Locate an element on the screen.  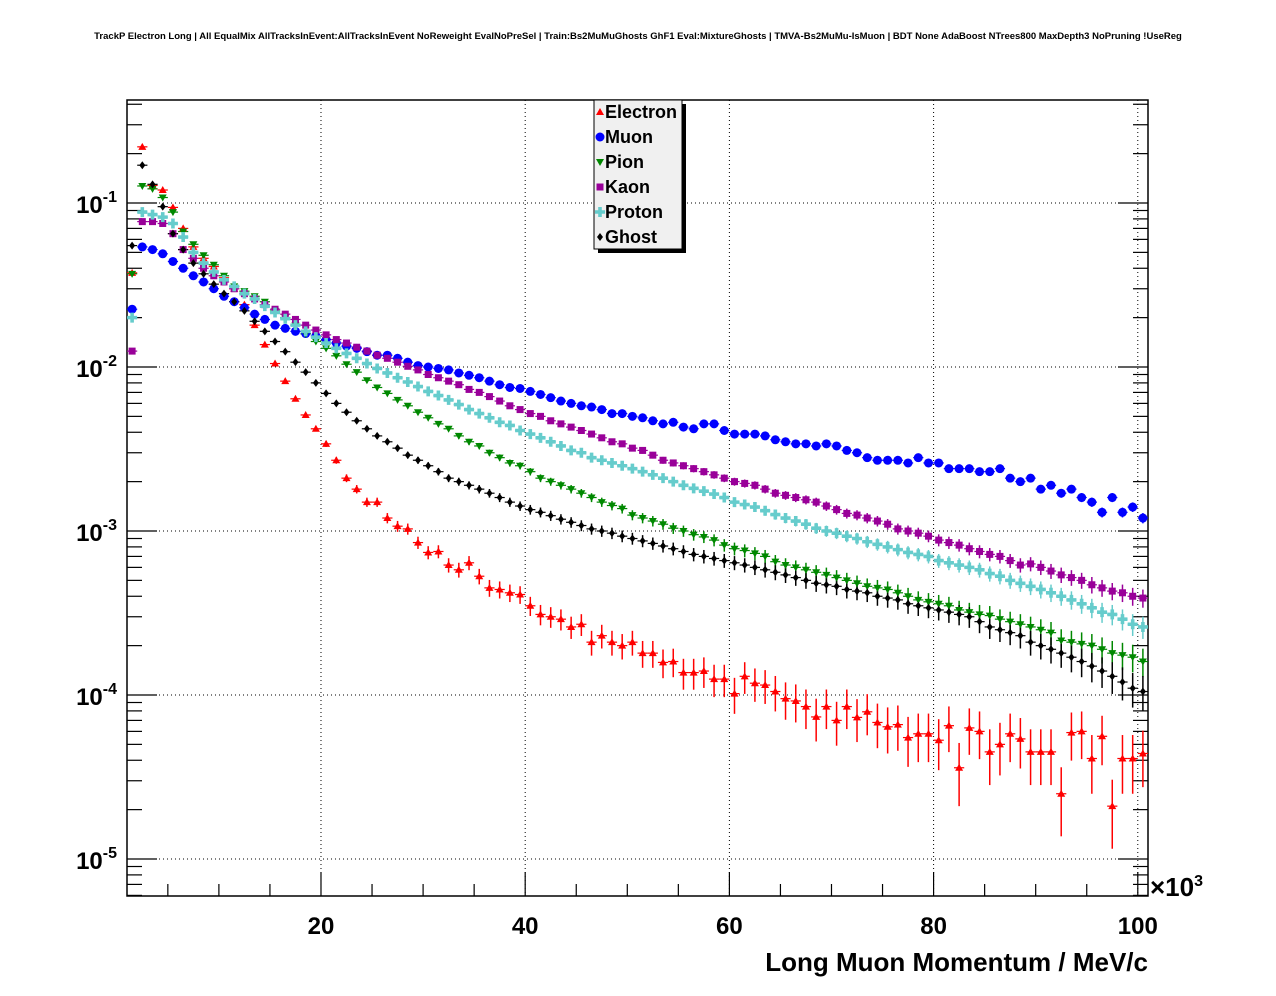
x-multiplier-base: ×10 is located at coordinates (1172, 887).